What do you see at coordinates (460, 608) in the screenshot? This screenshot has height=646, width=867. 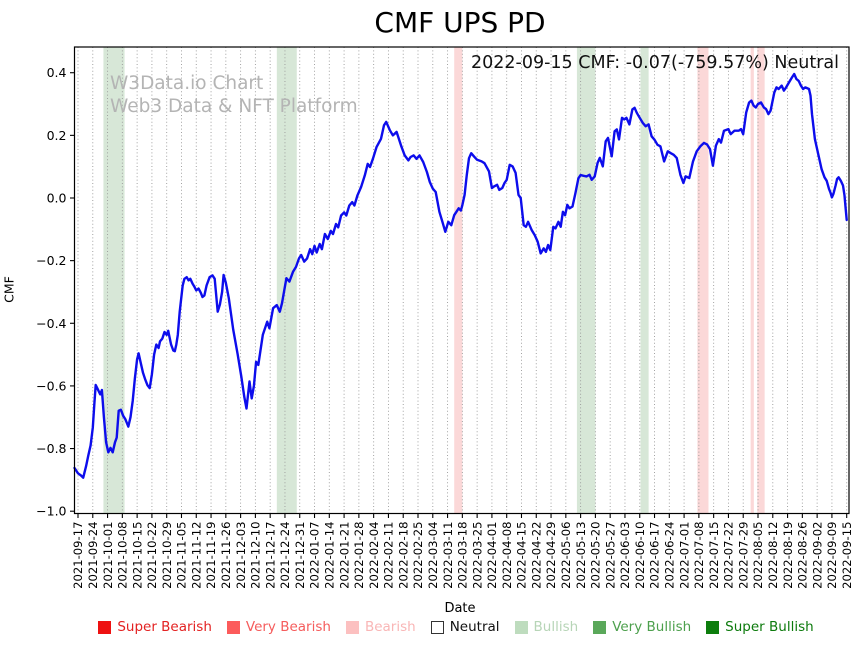 I see `x-axis-label: Date` at bounding box center [460, 608].